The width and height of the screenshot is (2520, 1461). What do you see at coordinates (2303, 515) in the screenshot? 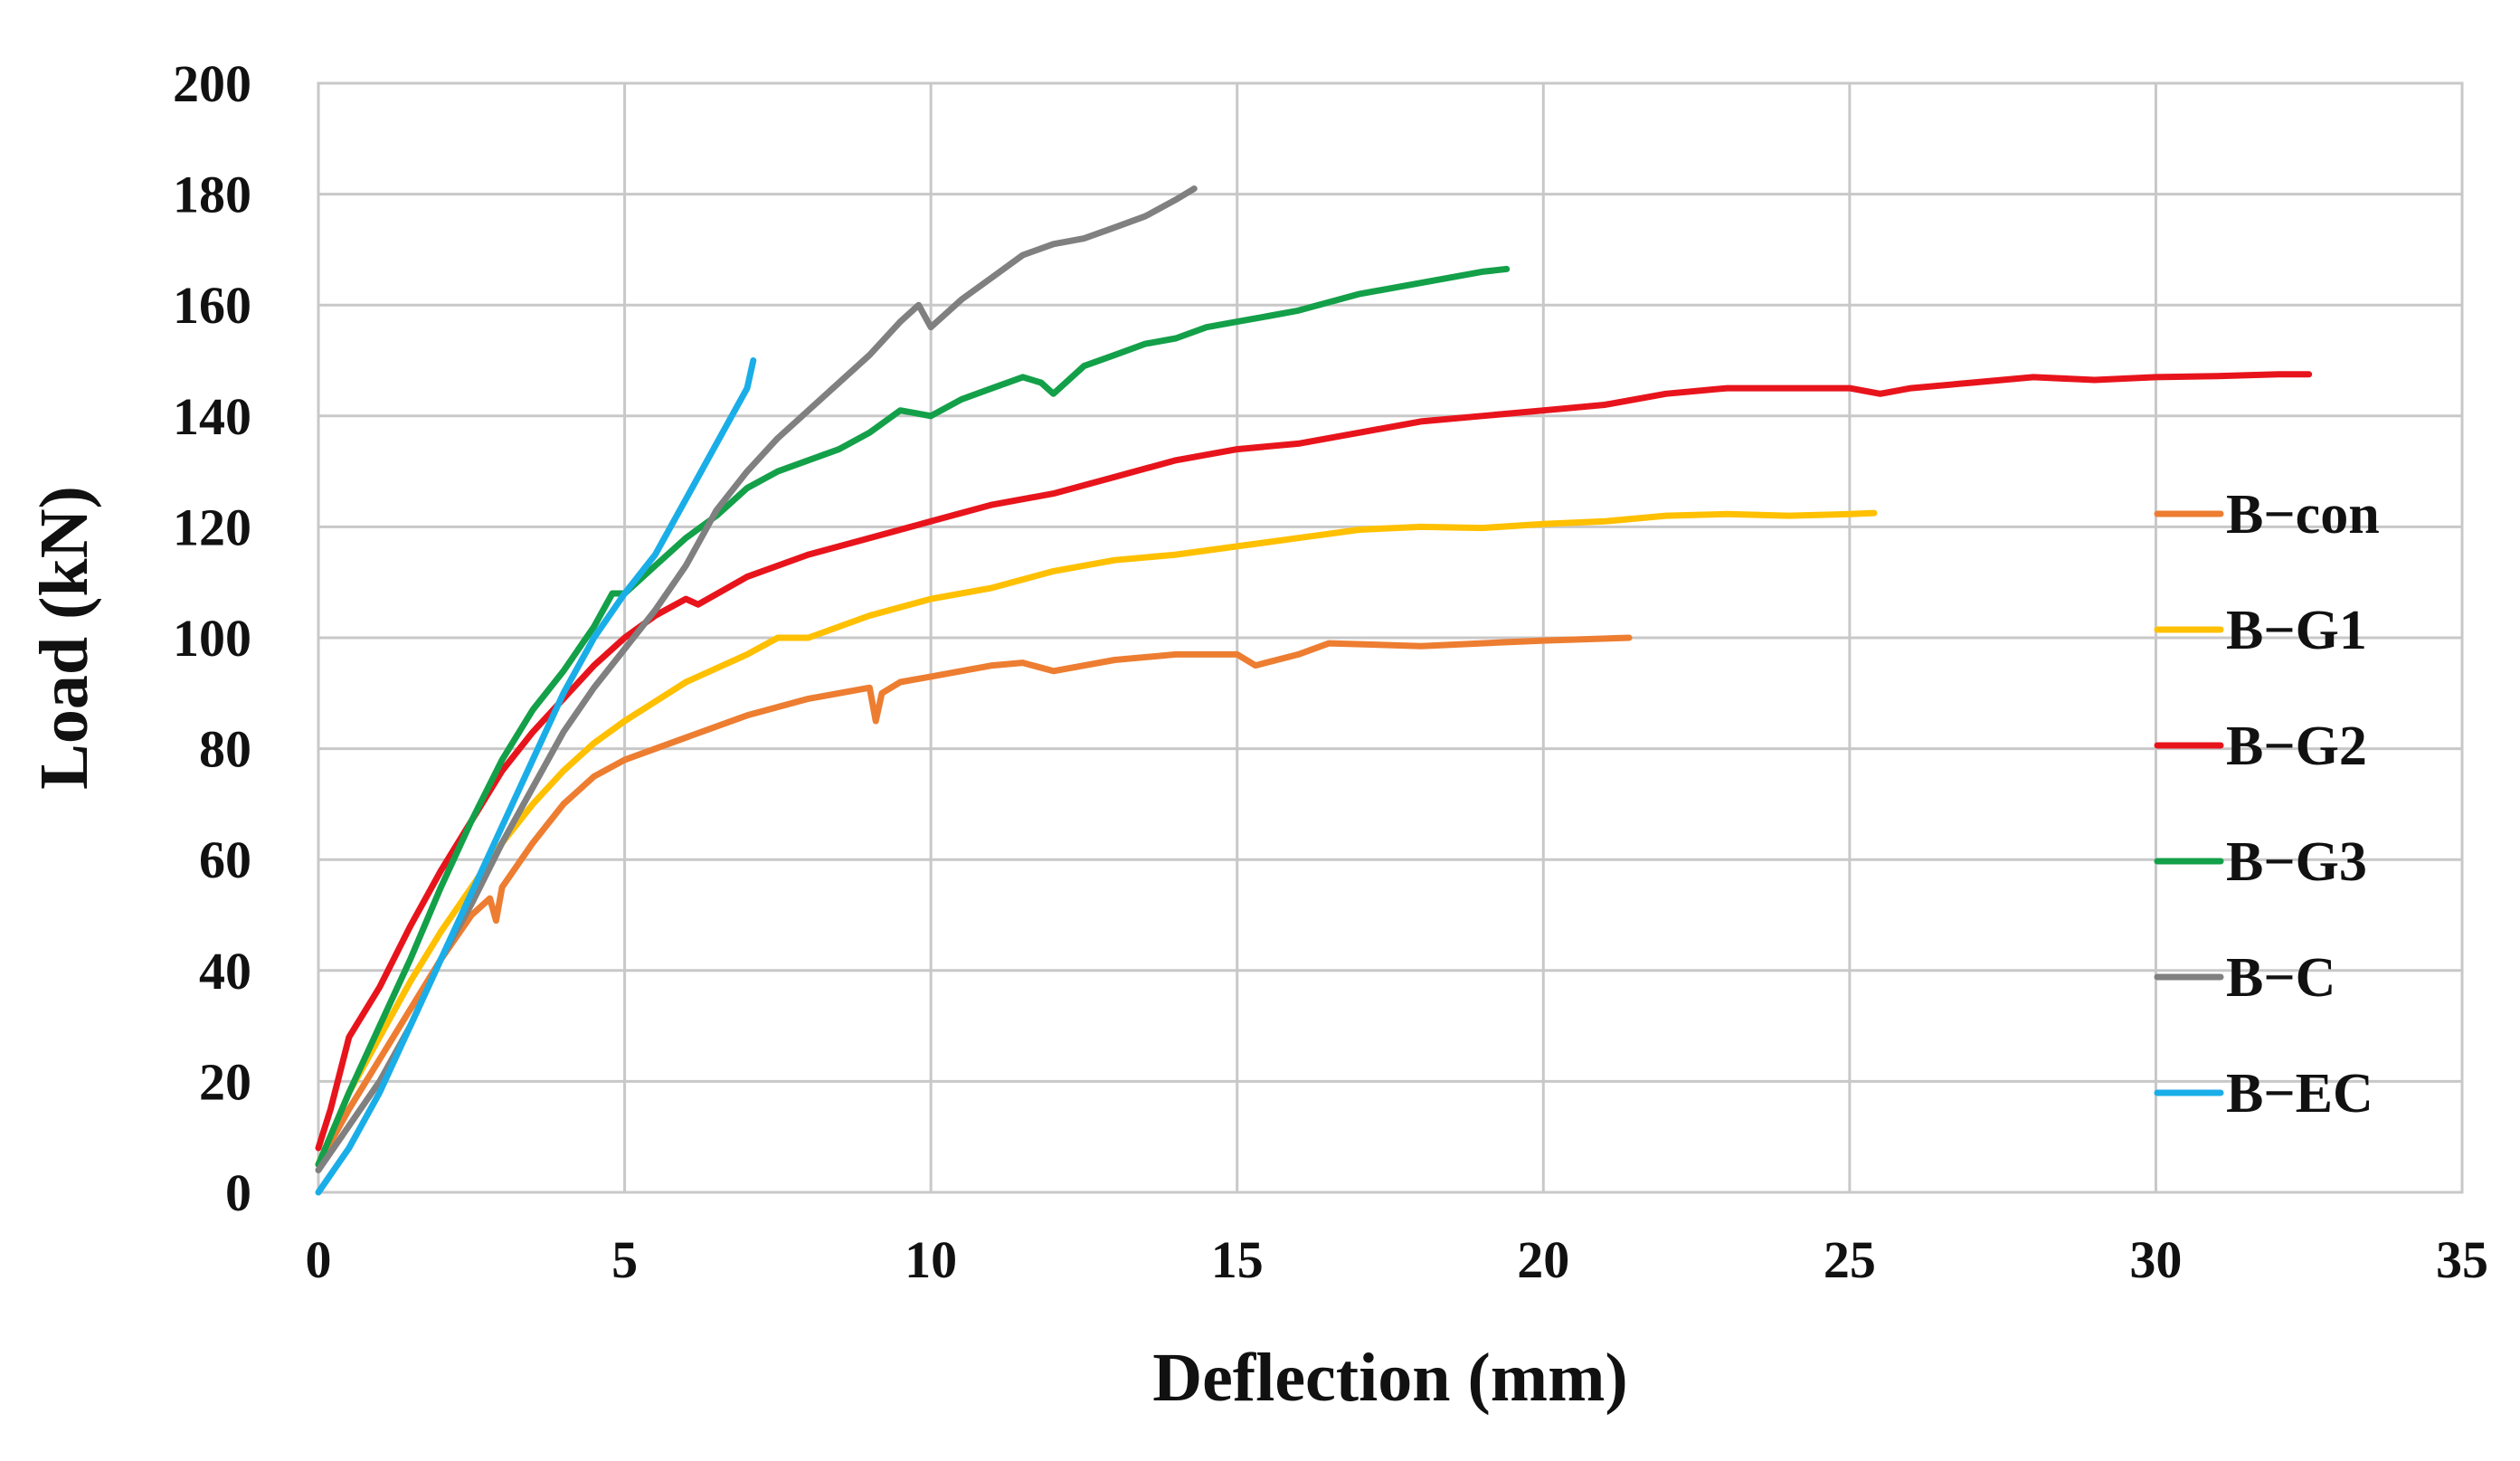
I see `legend-label: B−con` at bounding box center [2303, 515].